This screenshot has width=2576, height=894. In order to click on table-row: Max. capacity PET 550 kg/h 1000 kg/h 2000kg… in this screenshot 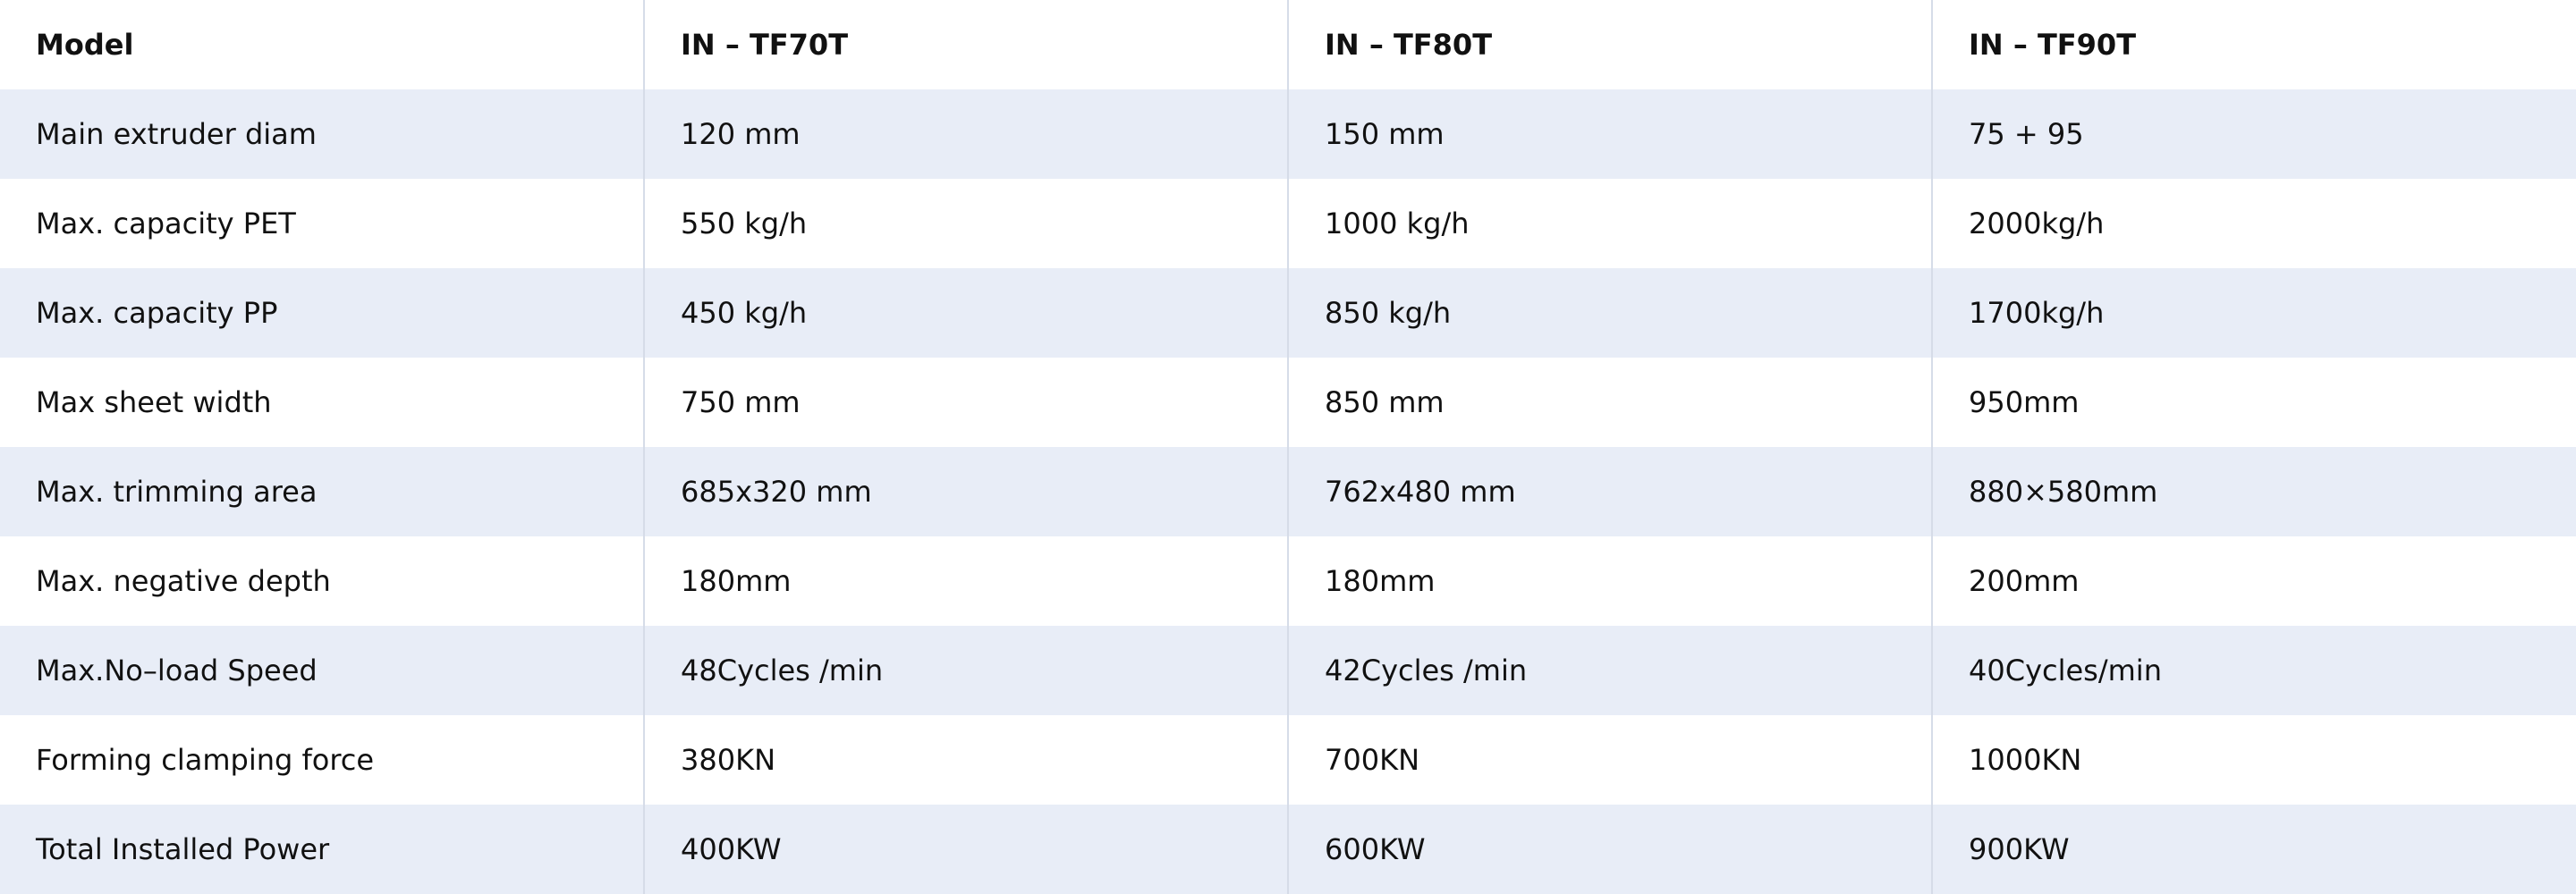, I will do `click(1288, 223)`.